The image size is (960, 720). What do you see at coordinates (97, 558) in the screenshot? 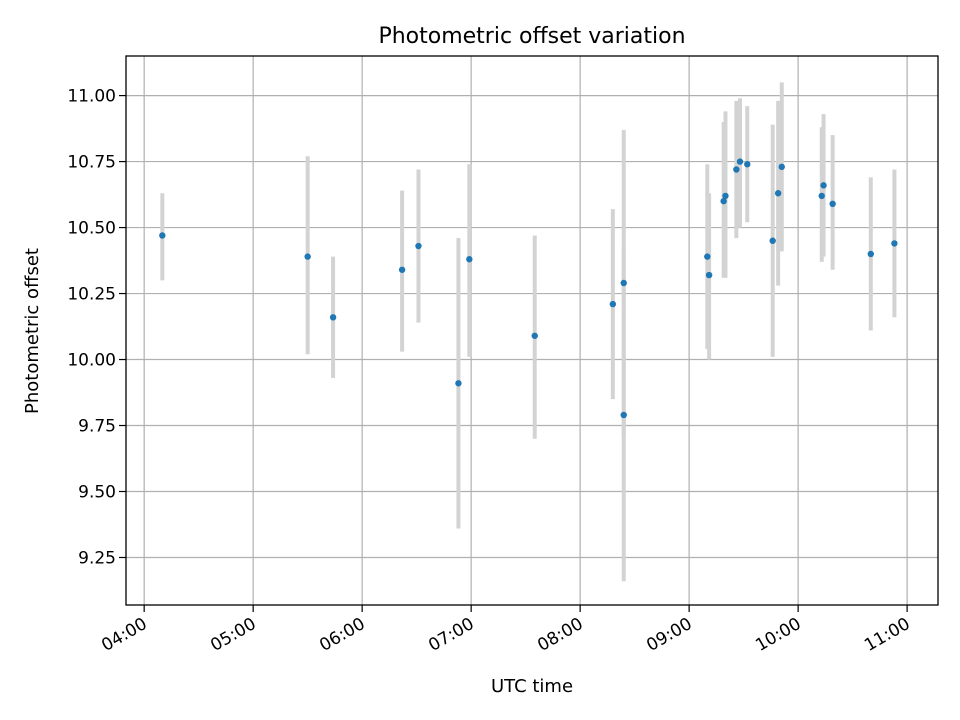
I see `y-tick-label: 9.25` at bounding box center [97, 558].